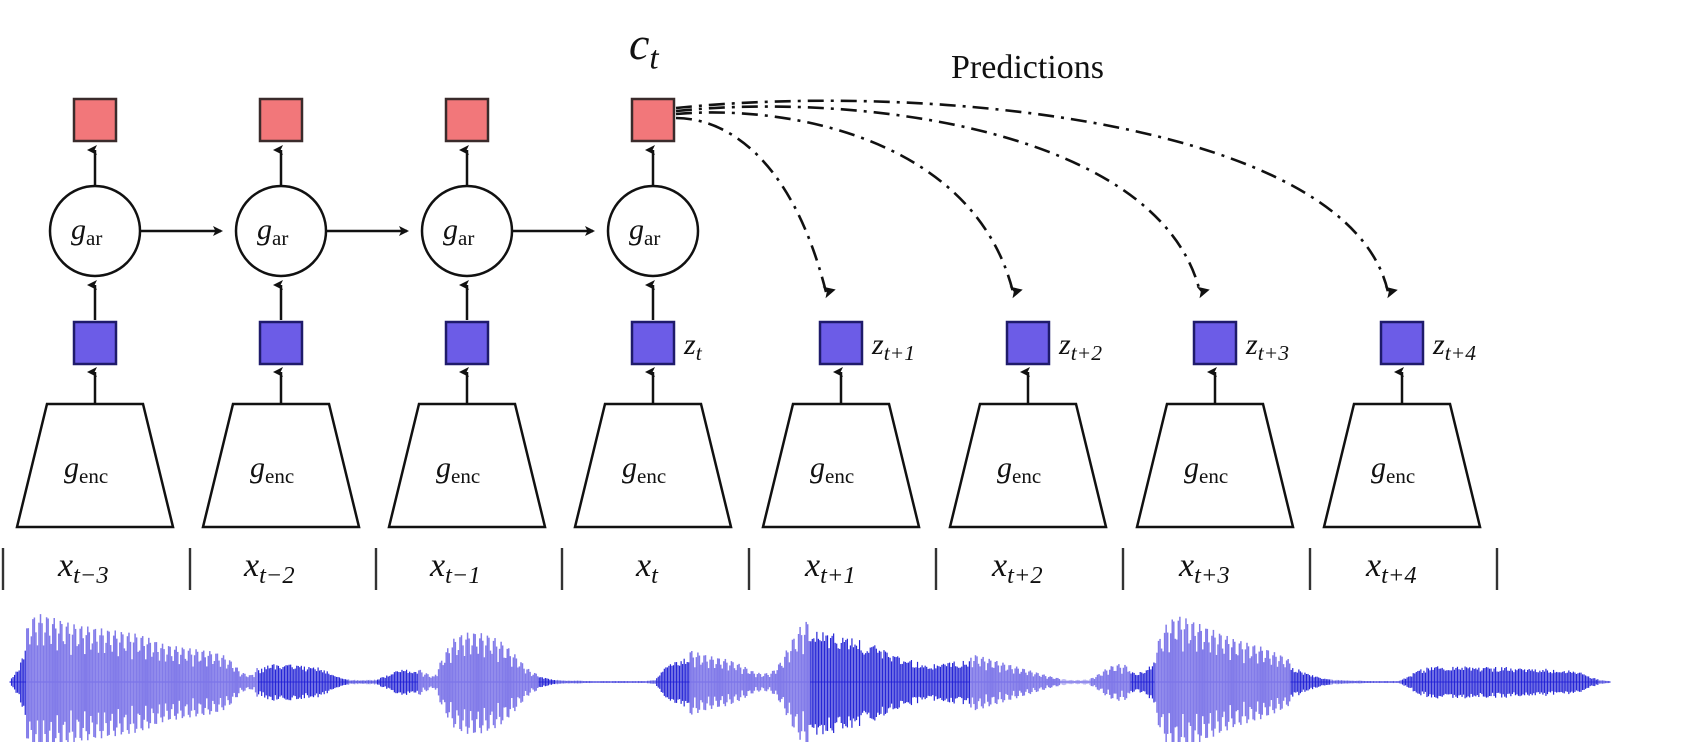 This screenshot has height=742, width=1681. What do you see at coordinates (849, 205) in the screenshot?
I see `prediction-curve-t+2` at bounding box center [849, 205].